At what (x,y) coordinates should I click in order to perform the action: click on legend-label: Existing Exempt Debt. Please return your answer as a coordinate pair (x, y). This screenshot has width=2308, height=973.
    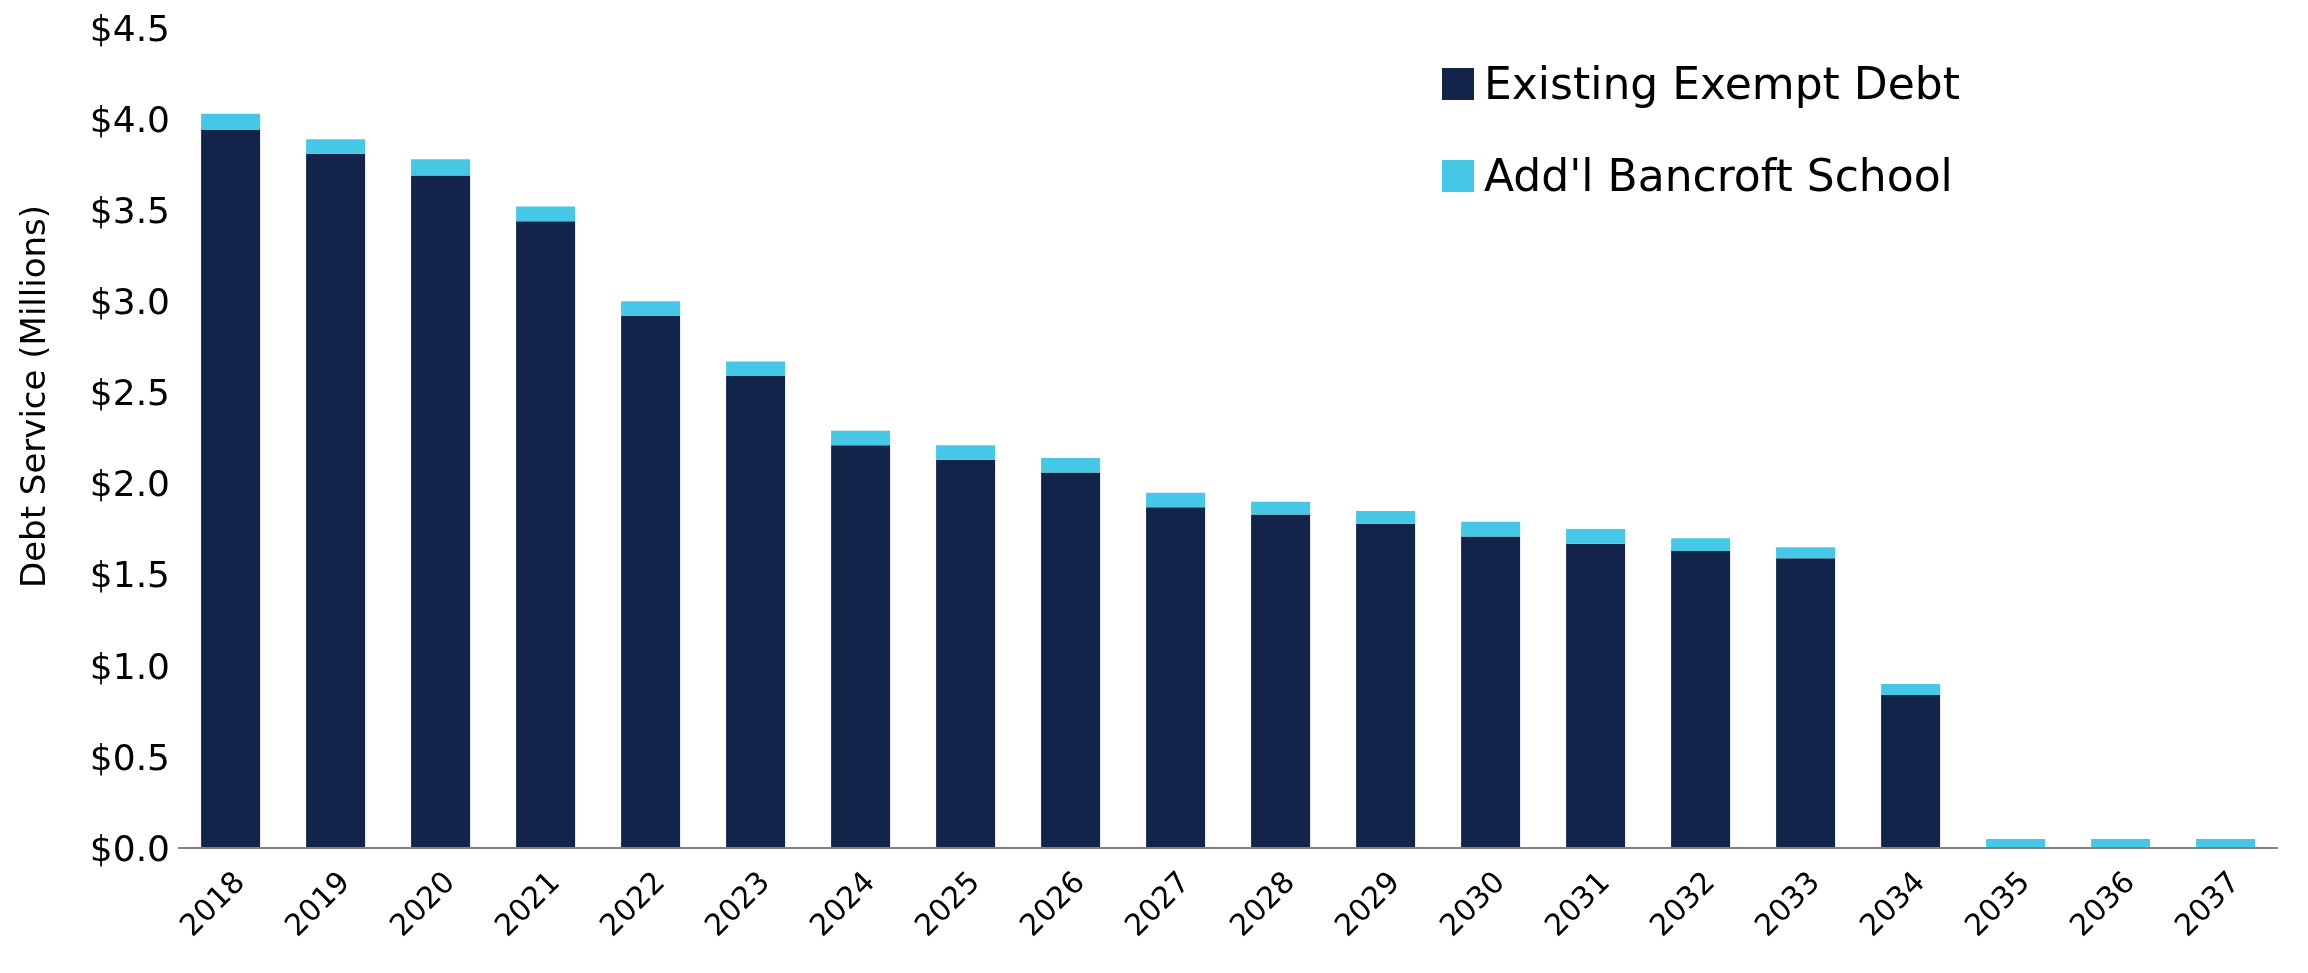
    Looking at the image, I should click on (1722, 84).